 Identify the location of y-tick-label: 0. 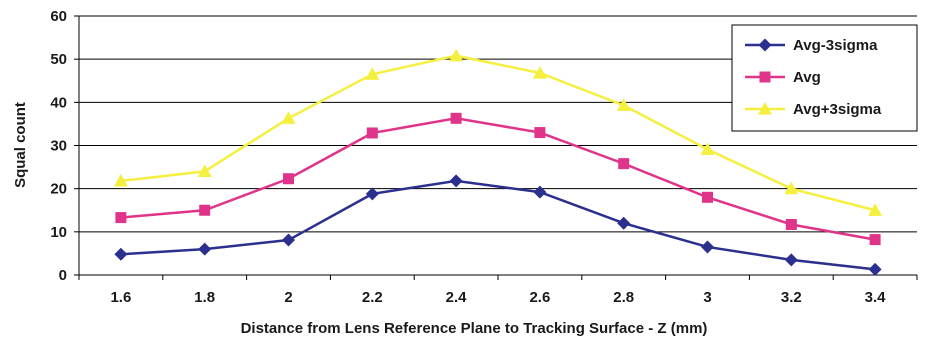
(63, 275).